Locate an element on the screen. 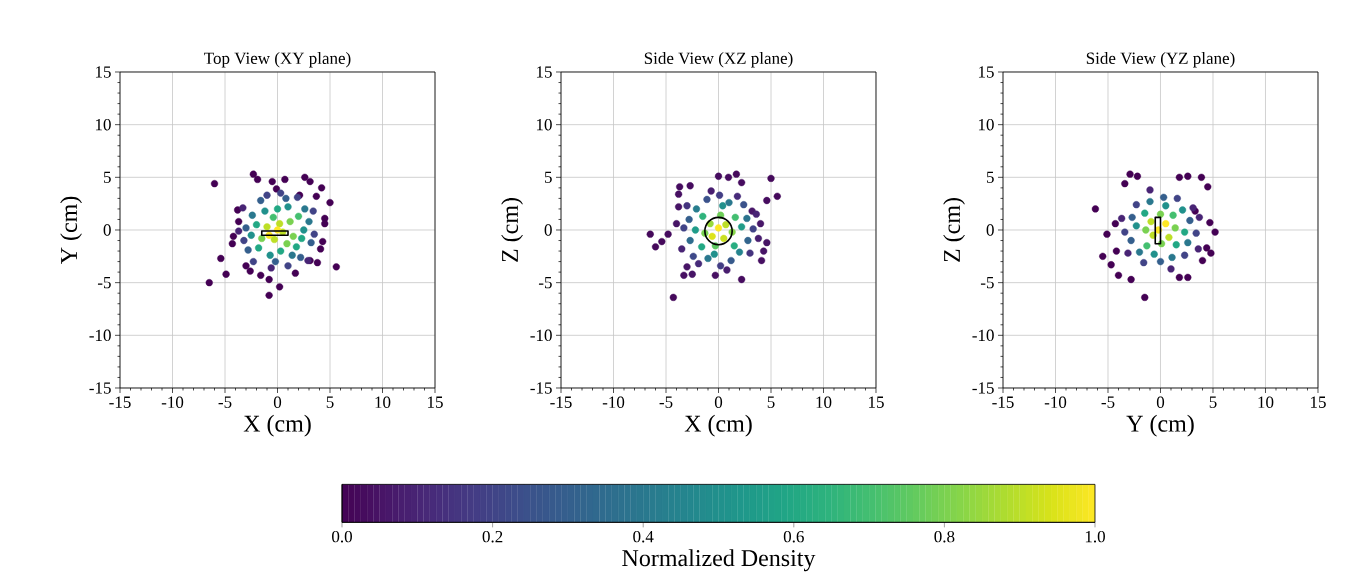 The height and width of the screenshot is (586, 1353). chart-title: Top View (XY plane) is located at coordinates (277, 60).